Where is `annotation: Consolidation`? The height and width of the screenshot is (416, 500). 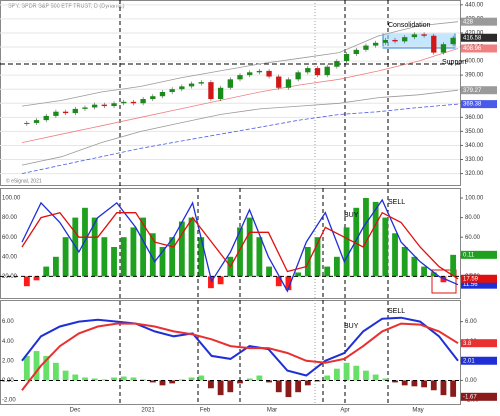
annotation: Consolidation is located at coordinates (409, 25).